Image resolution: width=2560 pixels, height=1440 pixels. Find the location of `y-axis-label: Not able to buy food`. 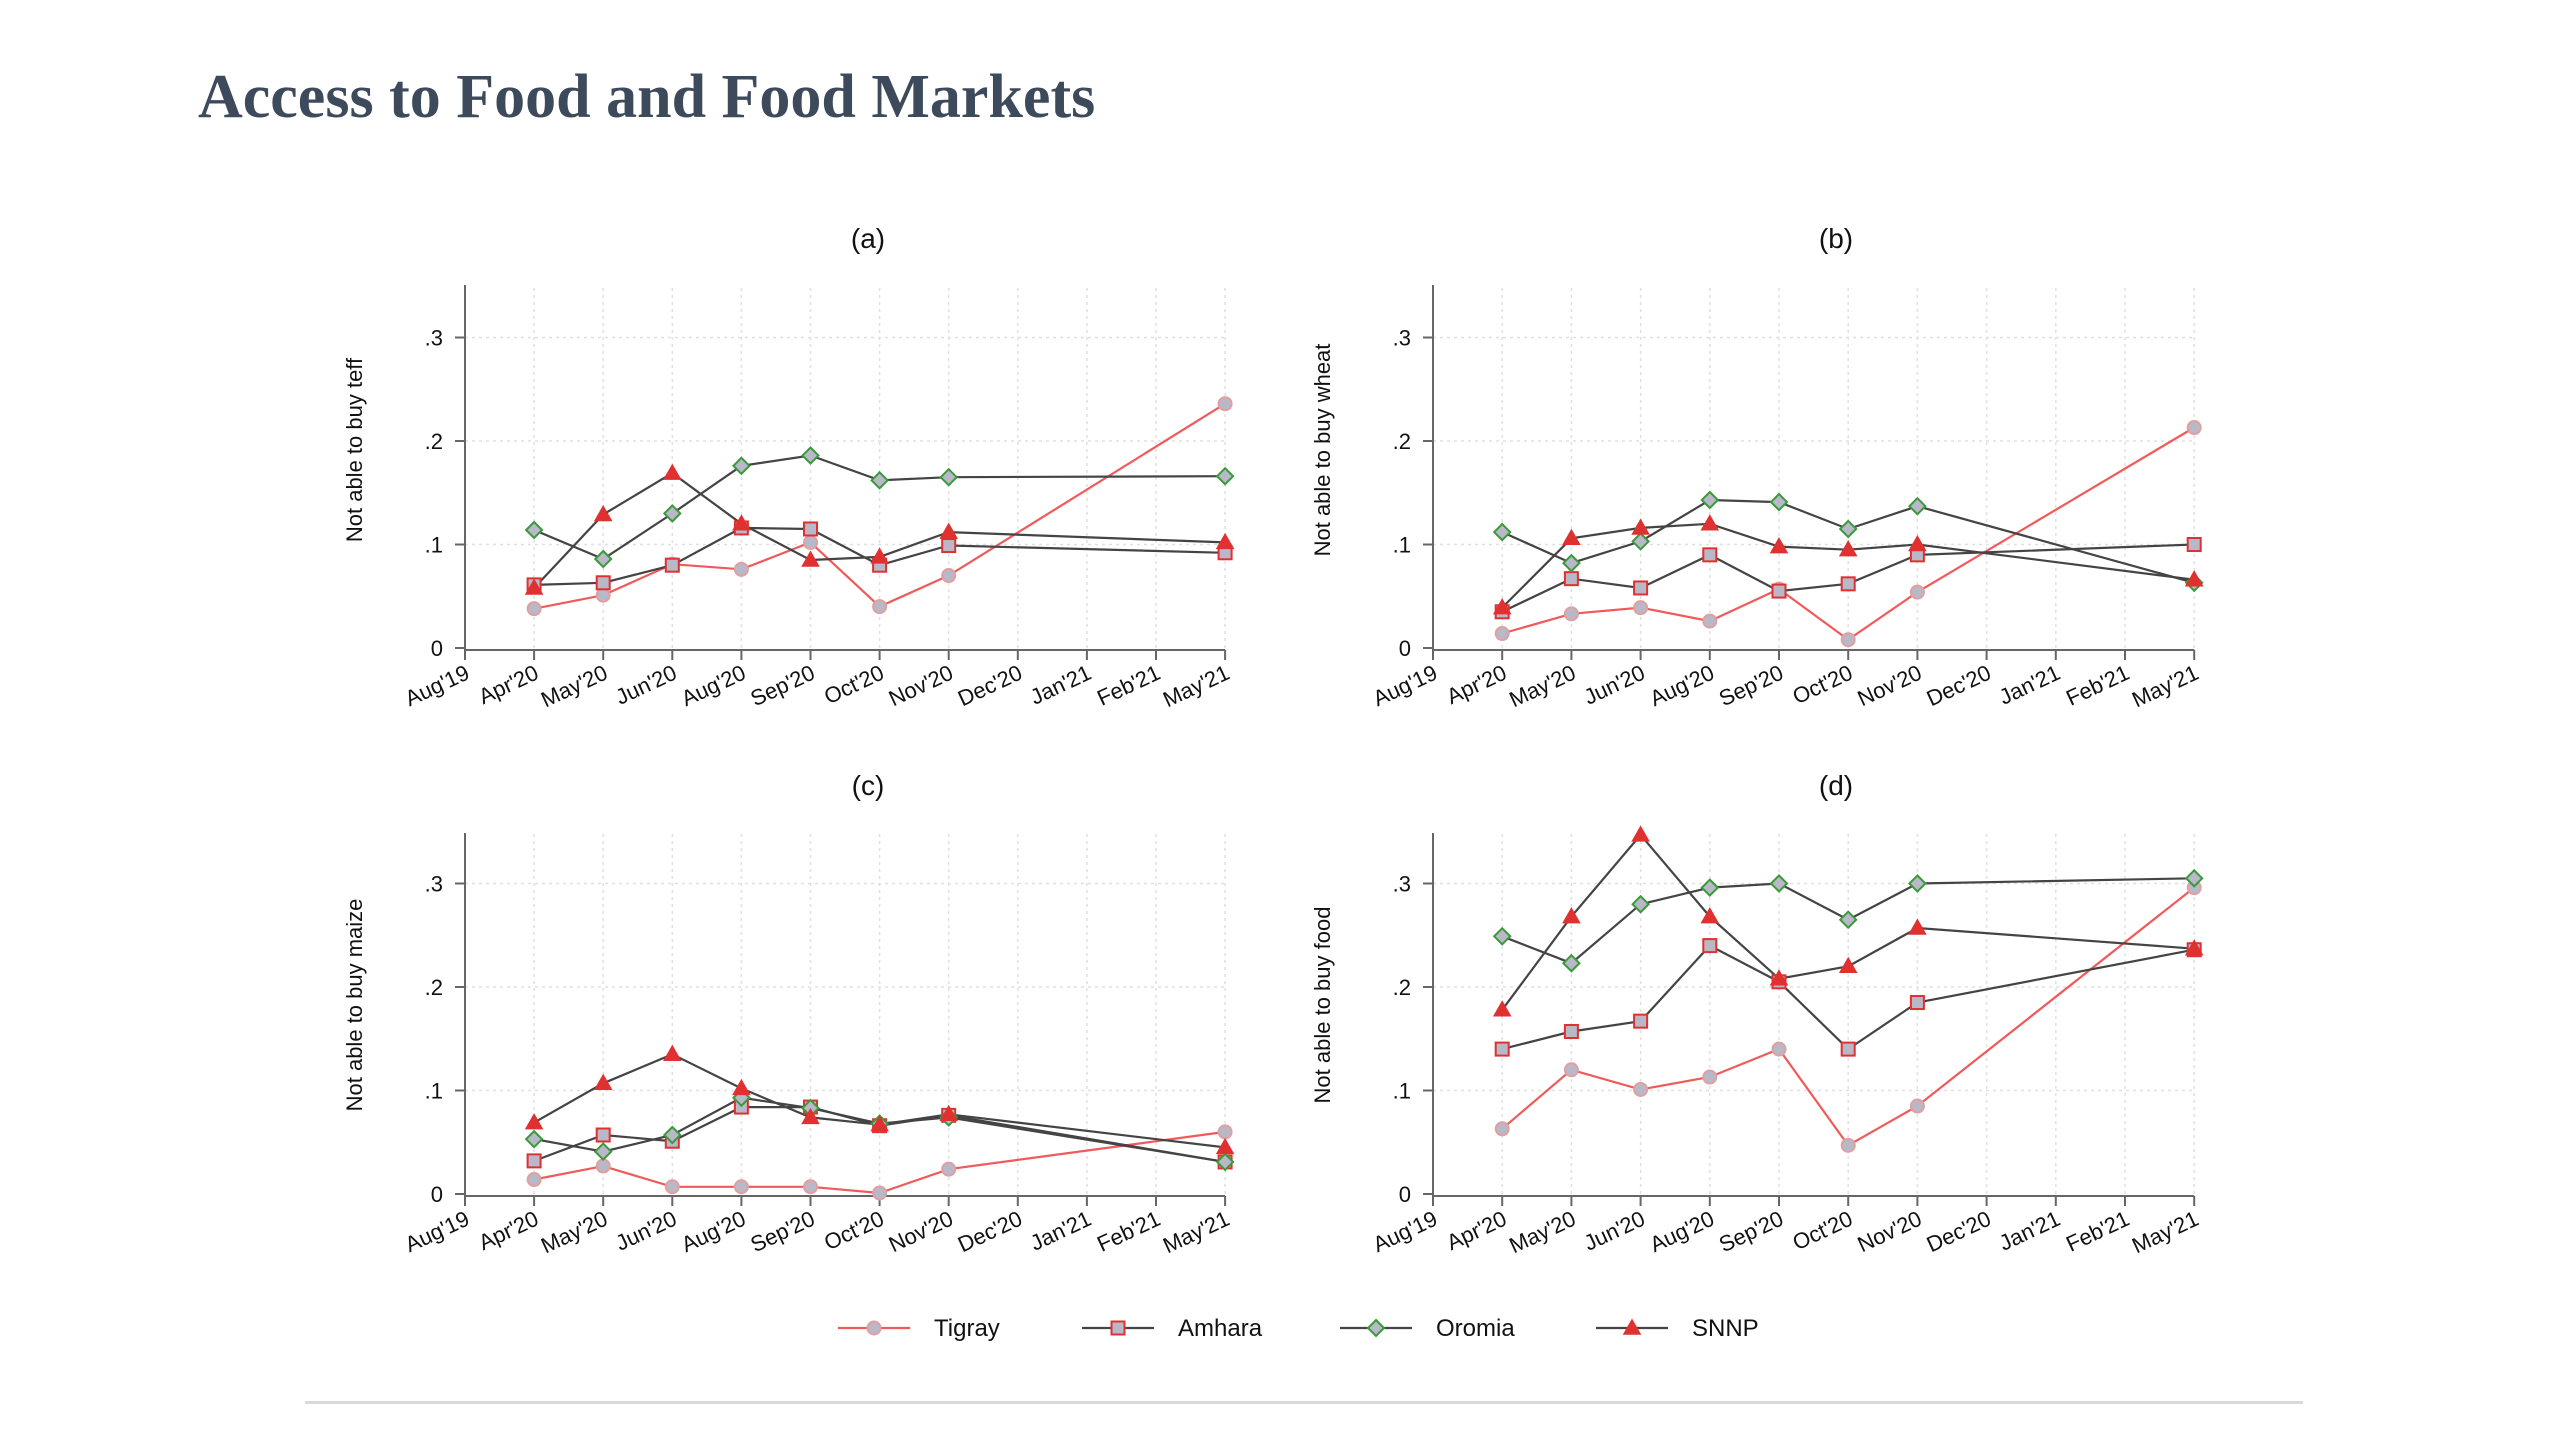

y-axis-label: Not able to buy food is located at coordinates (1322, 1005).